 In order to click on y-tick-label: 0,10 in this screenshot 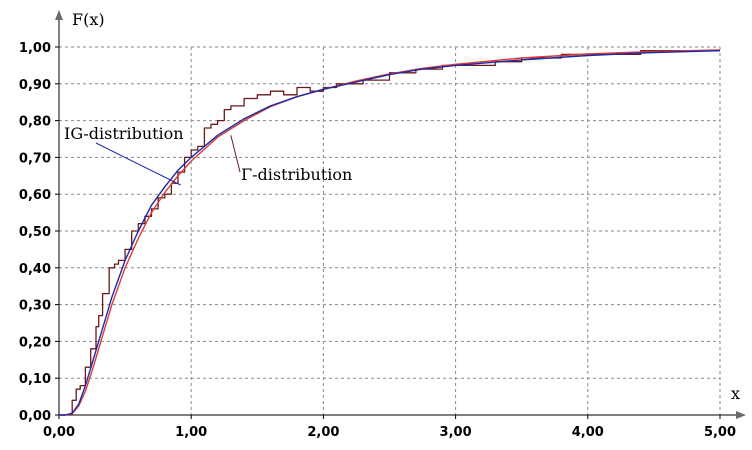, I will do `click(35, 379)`.